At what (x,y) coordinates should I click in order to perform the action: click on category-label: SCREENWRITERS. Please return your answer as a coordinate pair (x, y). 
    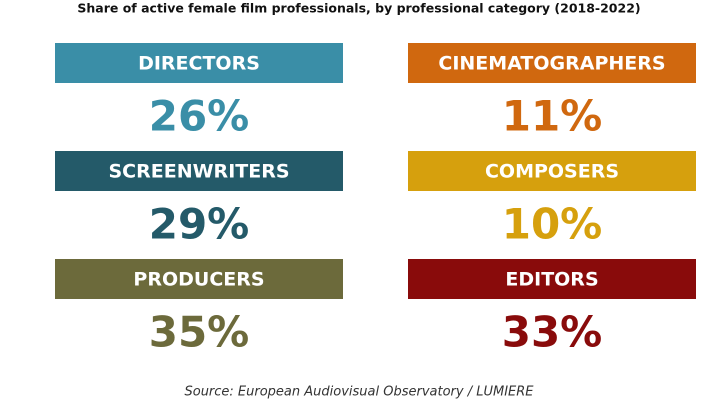
    Looking at the image, I should click on (198, 172).